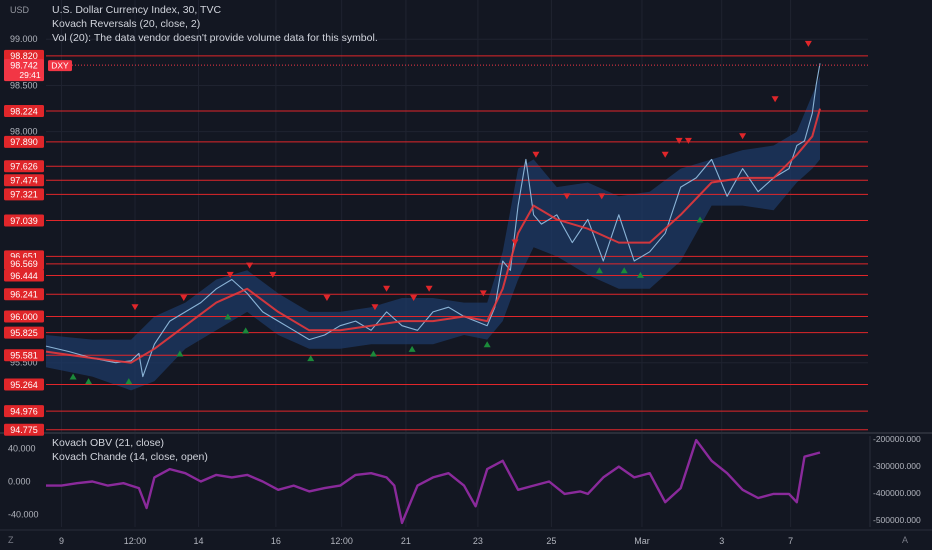 The height and width of the screenshot is (550, 932). I want to click on level-label: 97.890, so click(24, 142).